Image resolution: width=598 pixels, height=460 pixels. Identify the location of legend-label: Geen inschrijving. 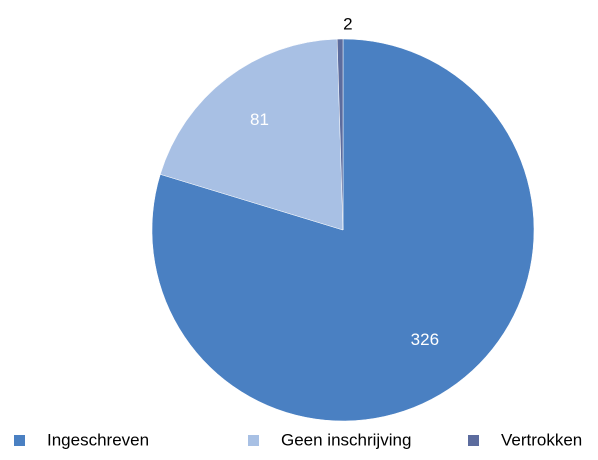
(346, 439).